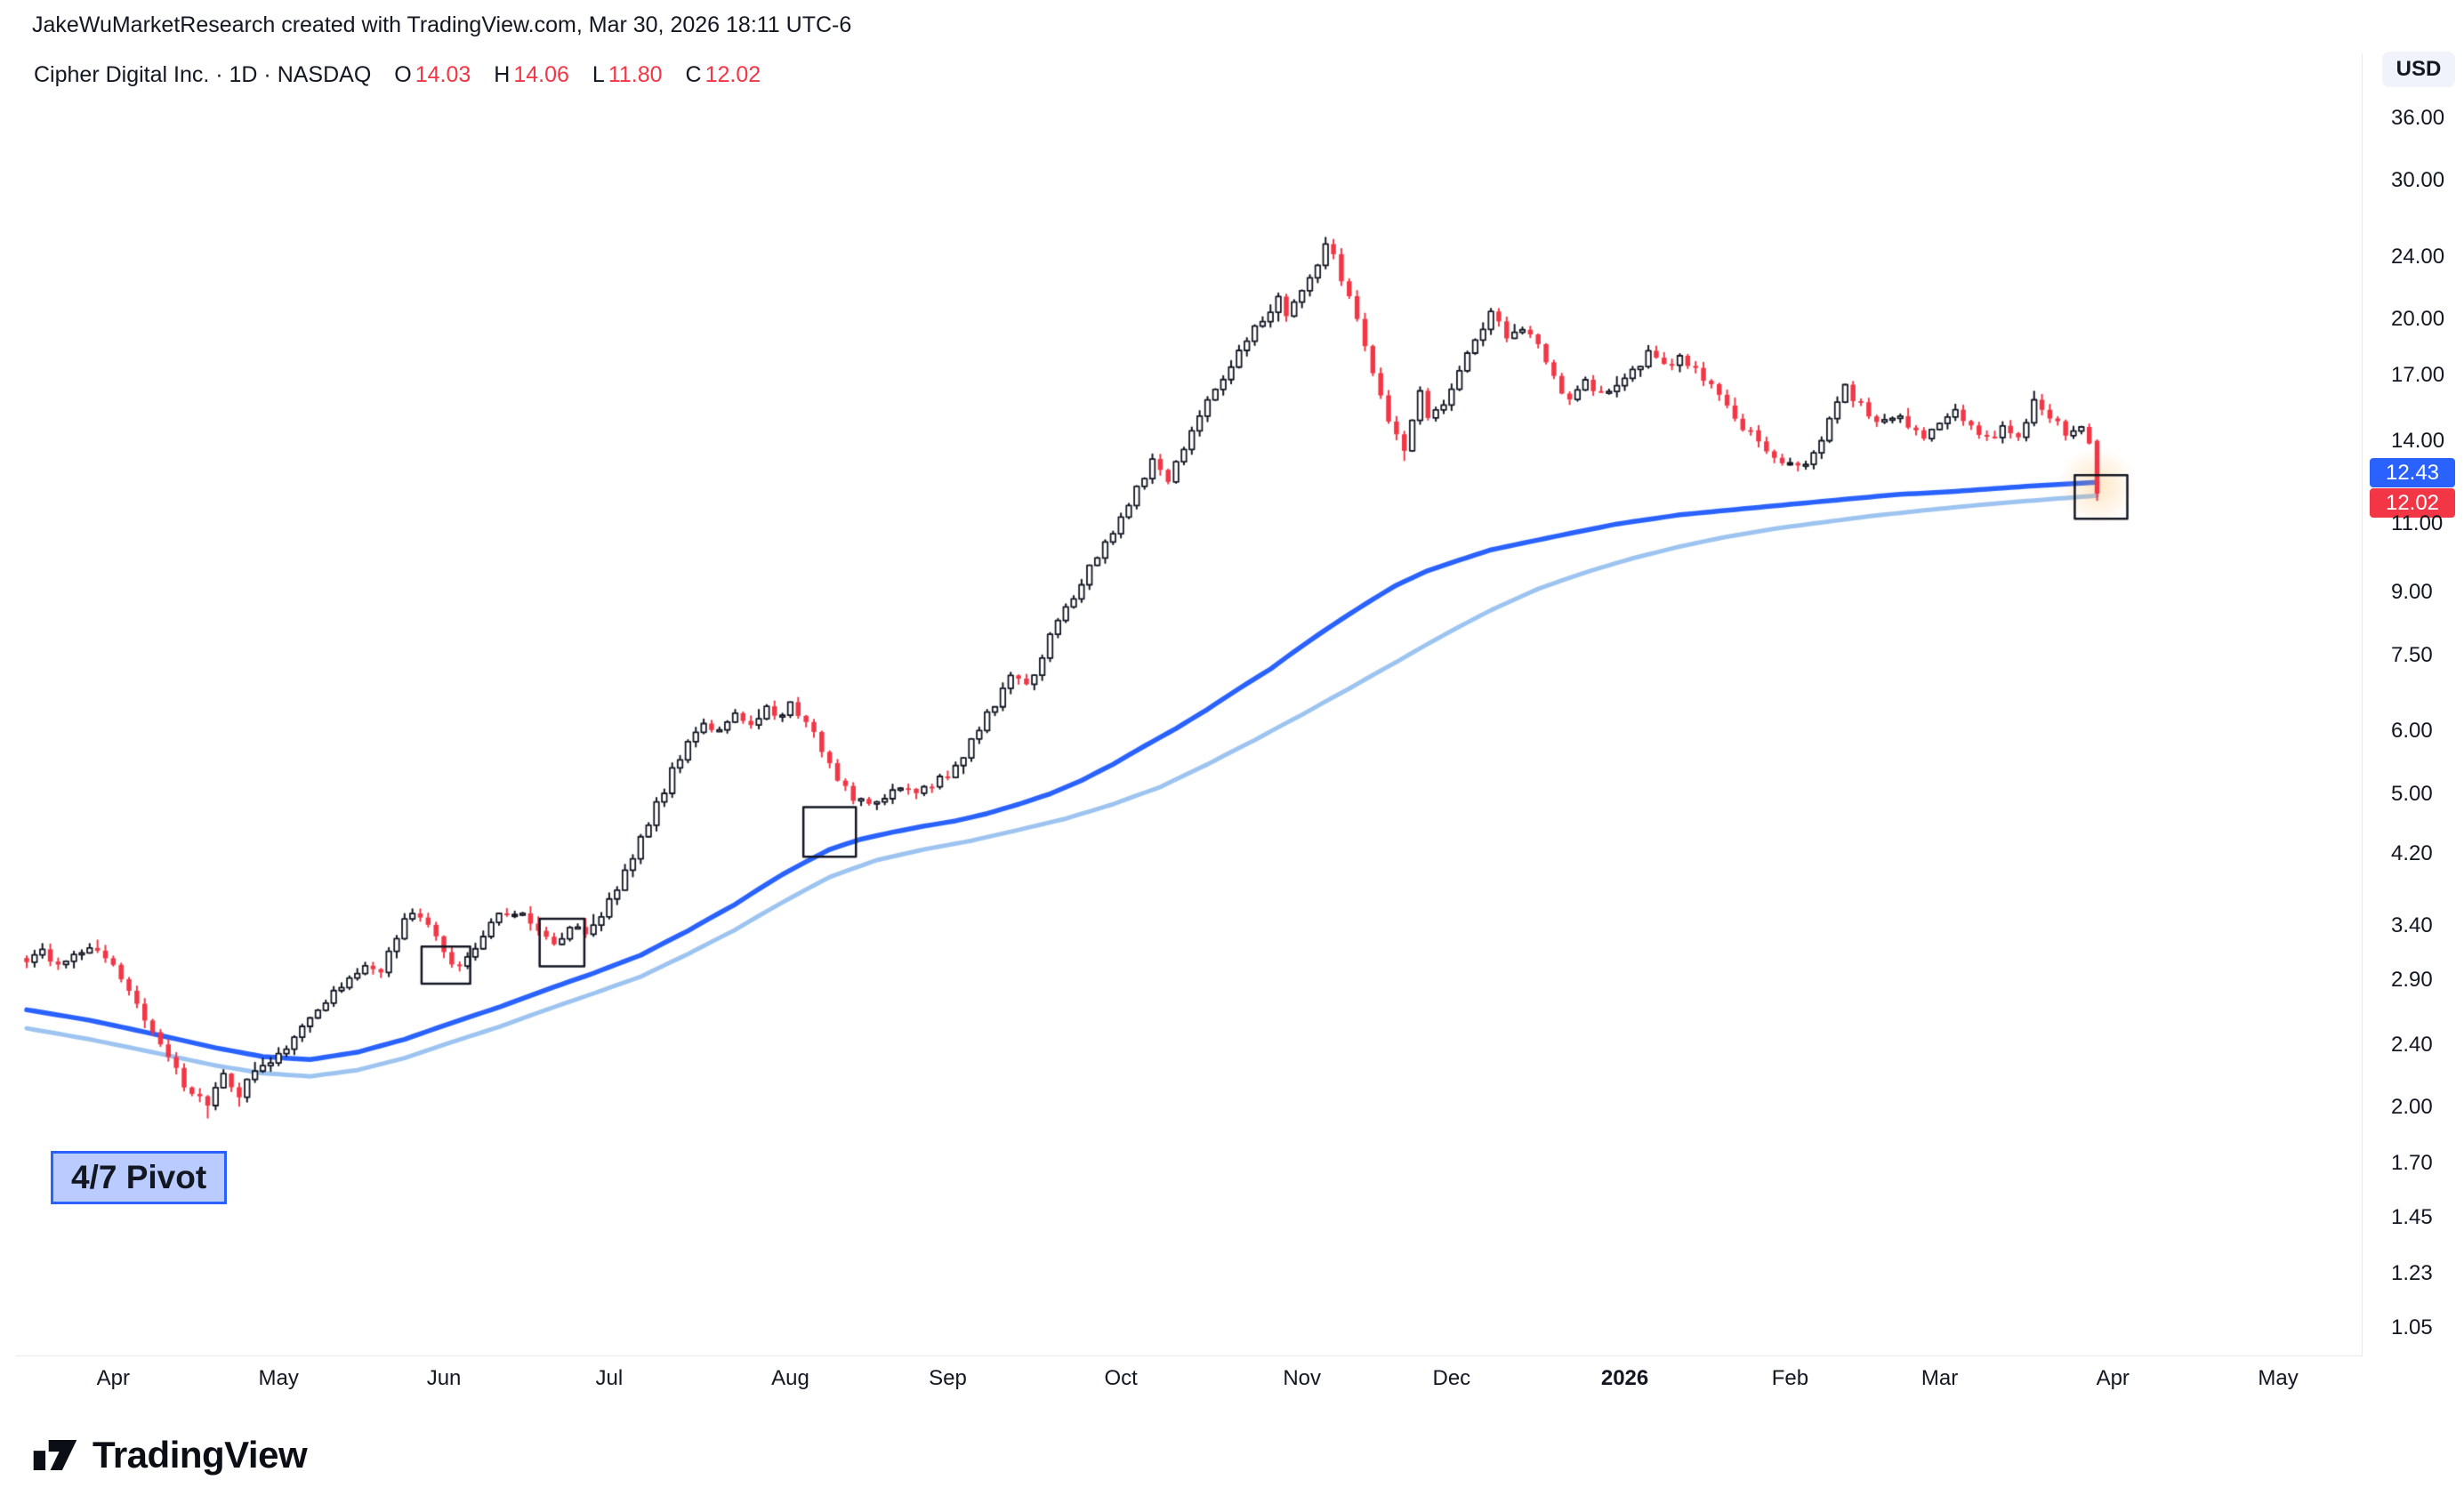 Image resolution: width=2464 pixels, height=1496 pixels. Describe the element at coordinates (2412, 731) in the screenshot. I see `price-tick-label: 6.00` at that location.